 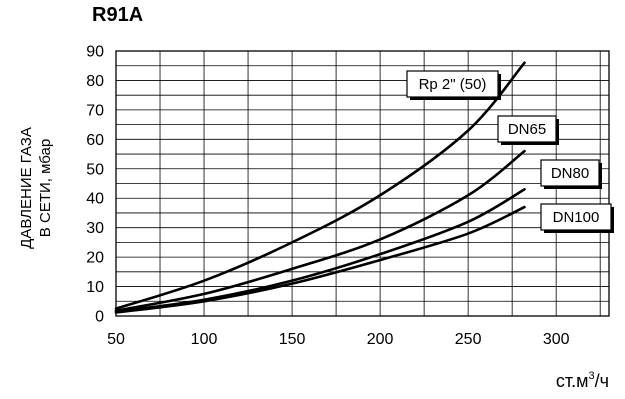 I want to click on y-tick-label: 50, so click(x=95, y=169).